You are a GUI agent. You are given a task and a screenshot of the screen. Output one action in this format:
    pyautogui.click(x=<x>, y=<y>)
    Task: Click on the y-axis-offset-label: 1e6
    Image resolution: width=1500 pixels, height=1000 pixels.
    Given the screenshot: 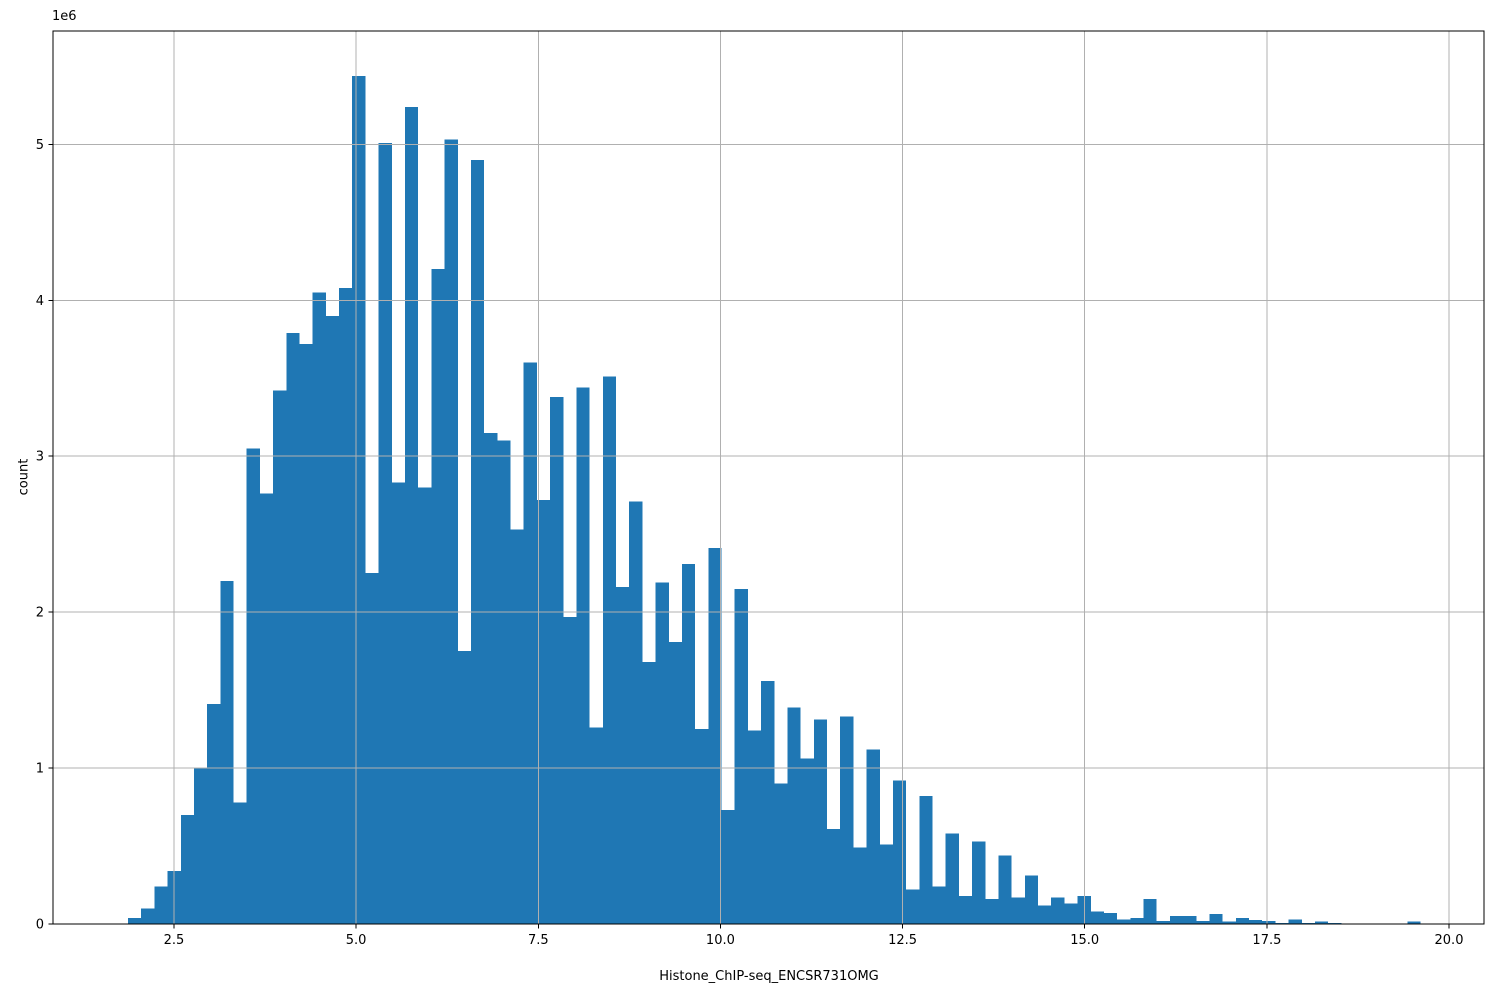 What is the action you would take?
    pyautogui.click(x=64, y=16)
    